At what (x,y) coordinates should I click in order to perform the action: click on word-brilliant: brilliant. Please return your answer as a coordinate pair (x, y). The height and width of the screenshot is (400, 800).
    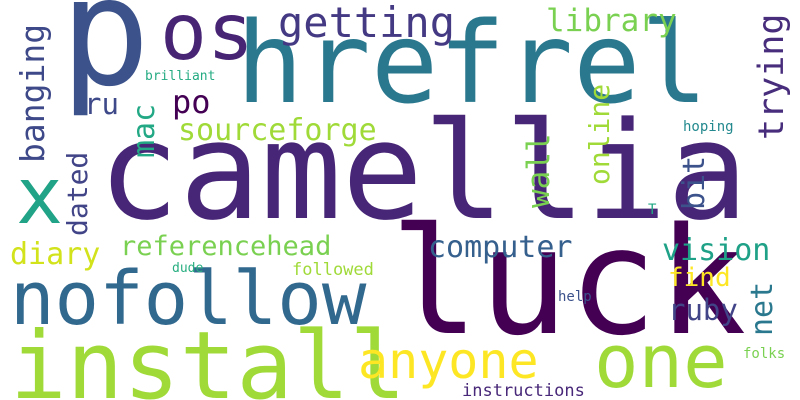
    Looking at the image, I should click on (180, 76).